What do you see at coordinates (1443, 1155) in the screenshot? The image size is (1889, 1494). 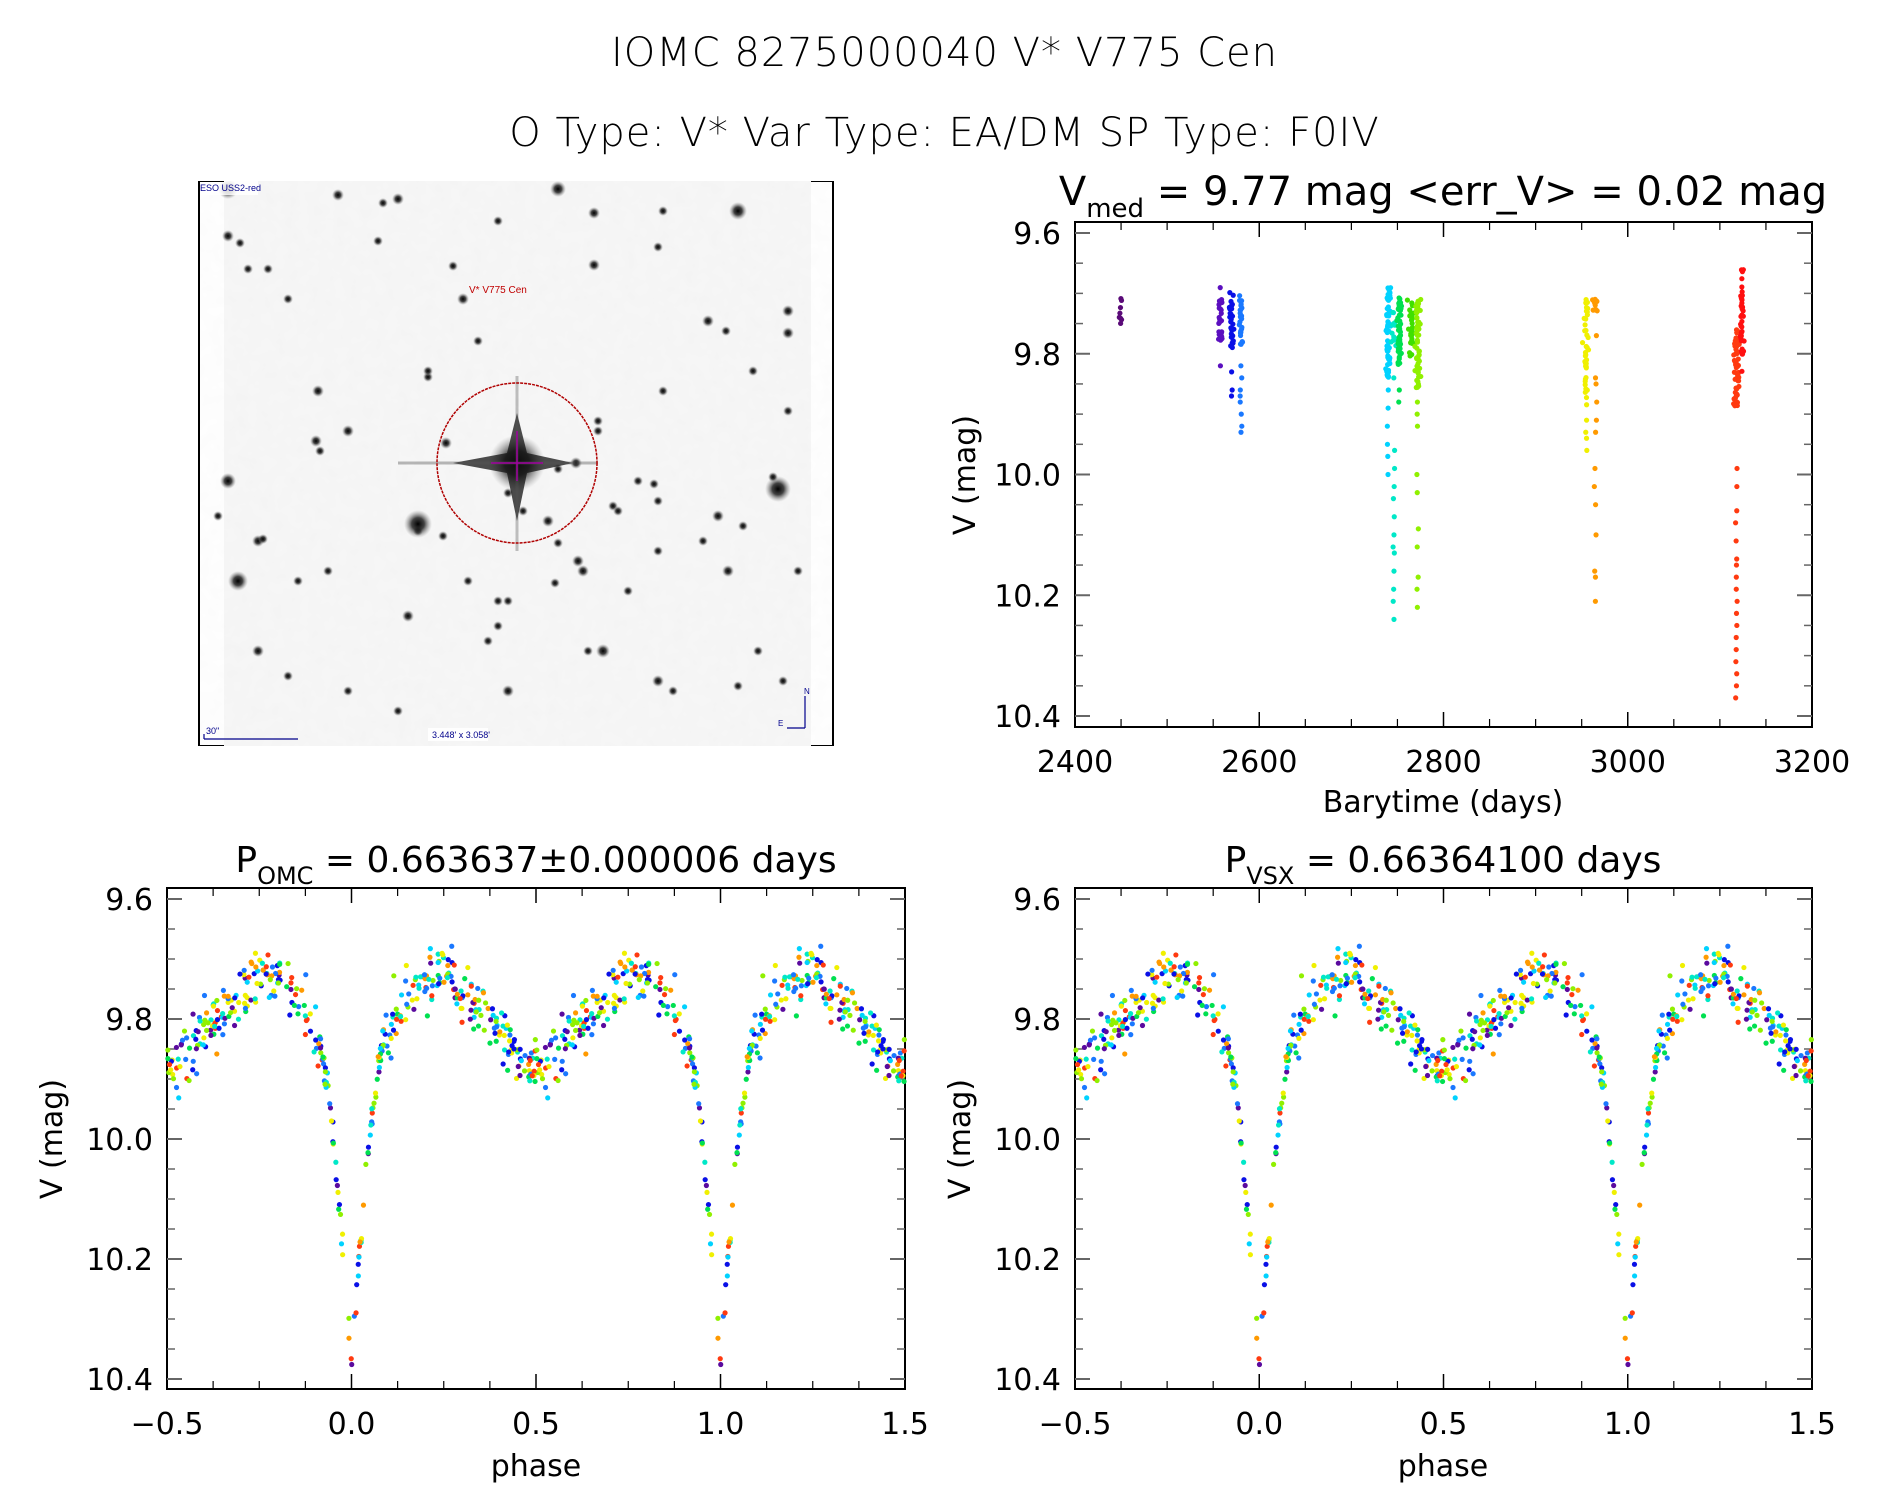 I see `phase-vsx-points` at bounding box center [1443, 1155].